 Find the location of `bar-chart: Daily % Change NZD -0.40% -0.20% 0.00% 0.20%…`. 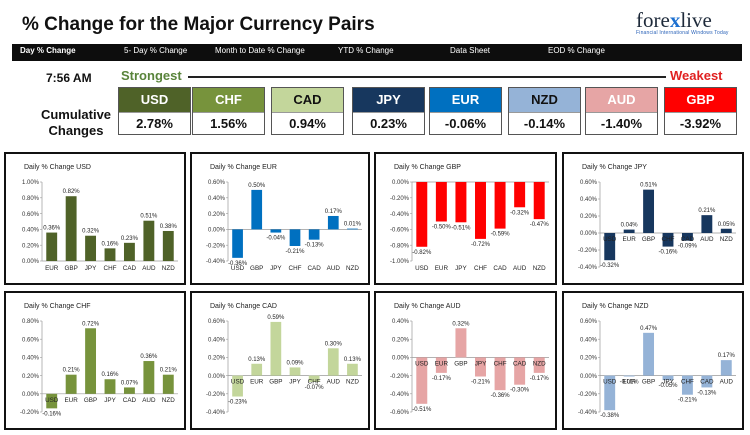

bar-chart: Daily % Change NZD -0.40% -0.20% 0.00% 0.20%… is located at coordinates (657, 361).